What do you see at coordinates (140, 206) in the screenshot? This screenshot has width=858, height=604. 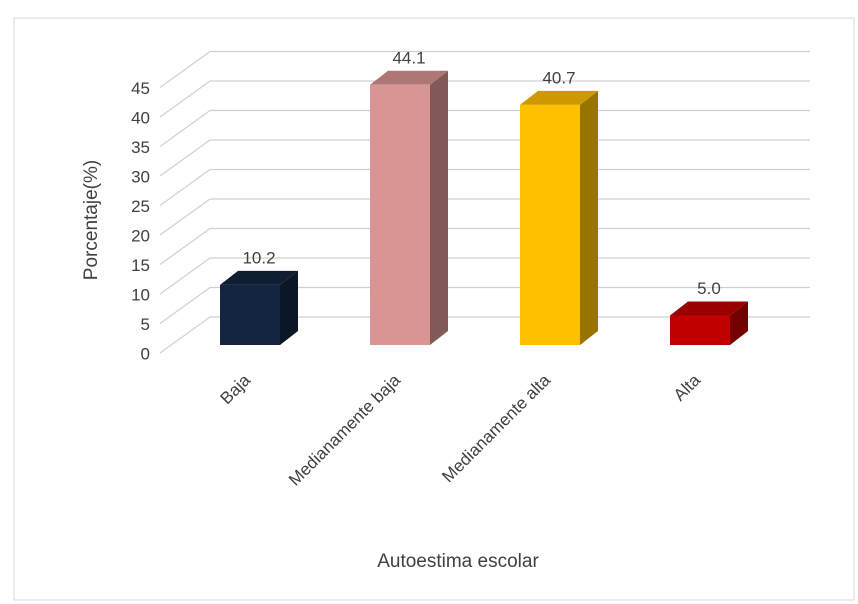 I see `y-tick-label: 25` at bounding box center [140, 206].